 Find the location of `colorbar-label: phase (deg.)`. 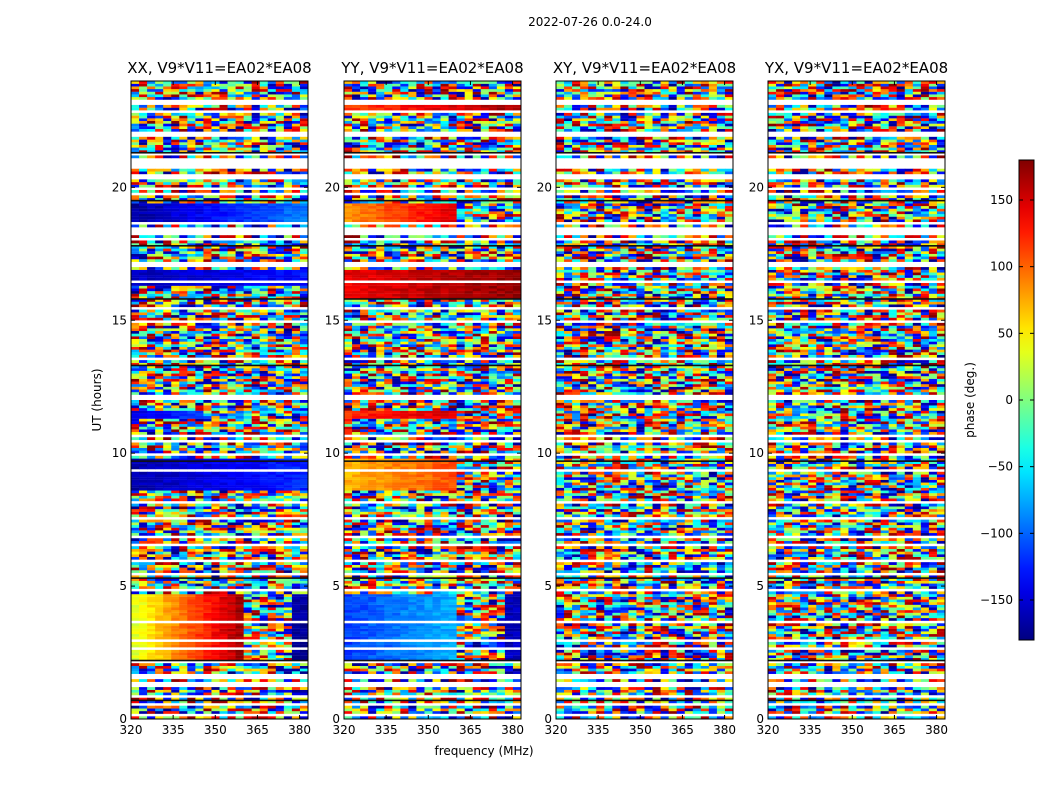

colorbar-label: phase (deg.) is located at coordinates (970, 400).